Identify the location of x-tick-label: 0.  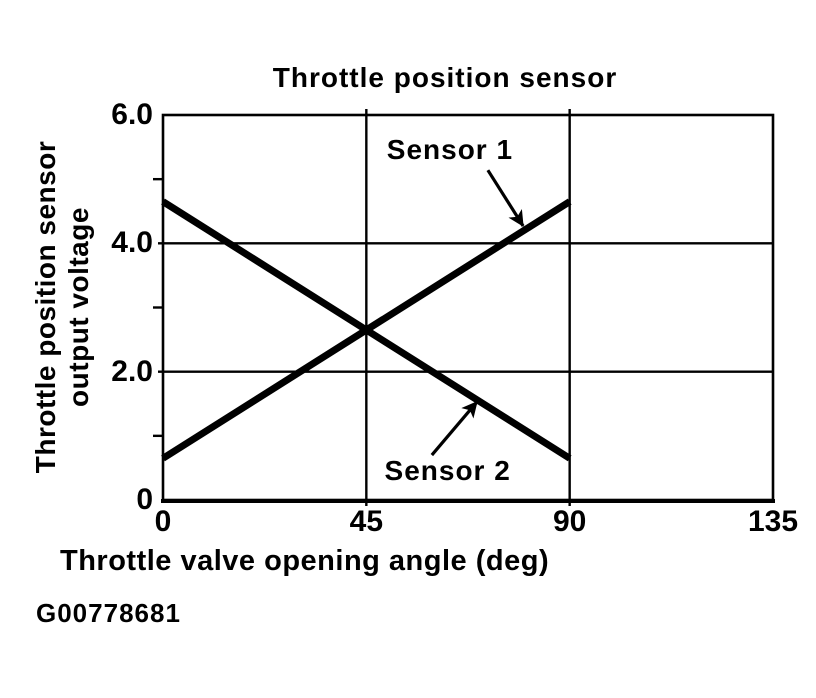
(163, 521).